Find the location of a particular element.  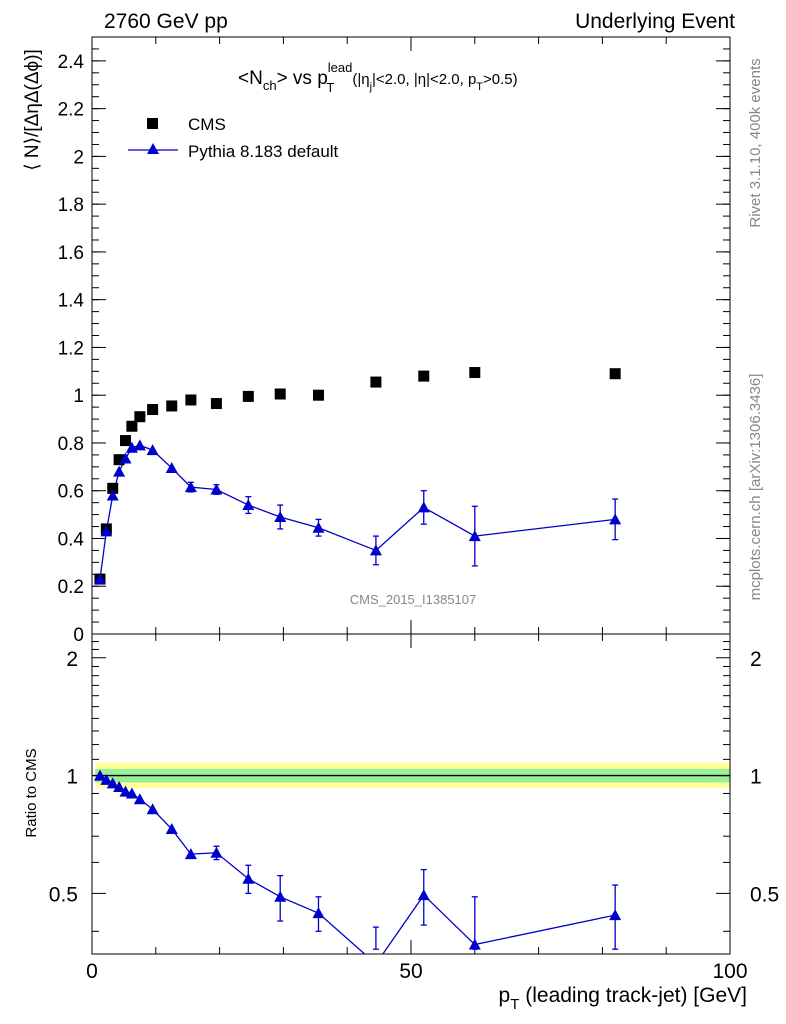

ratio-series is located at coordinates (357, 861).